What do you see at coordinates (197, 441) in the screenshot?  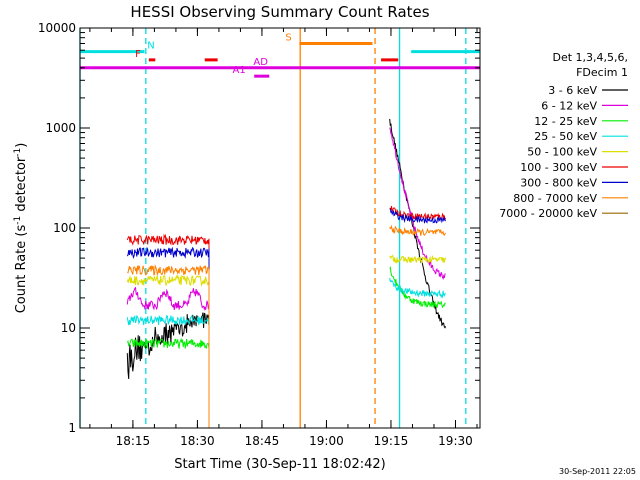 I see `x-tick-label-2: 18:30` at bounding box center [197, 441].